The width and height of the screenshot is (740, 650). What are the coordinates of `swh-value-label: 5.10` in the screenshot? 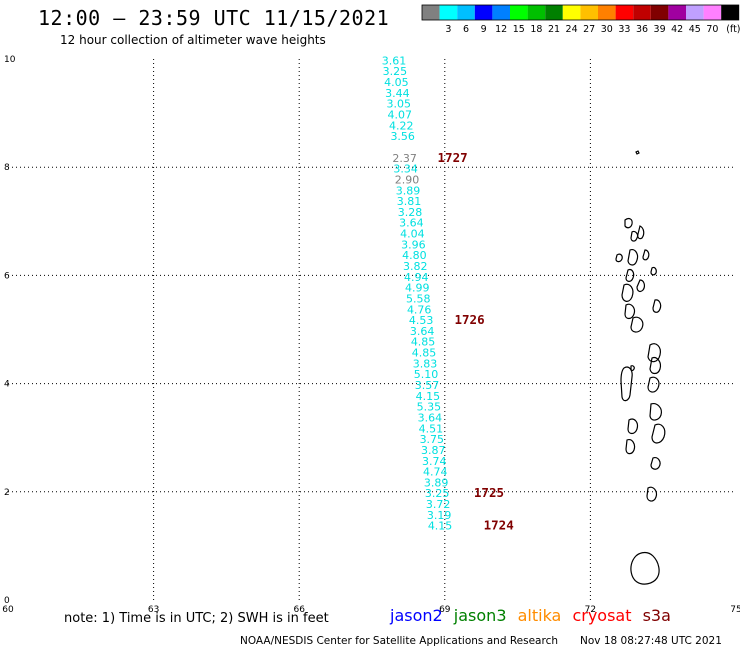 It's located at (426, 374).